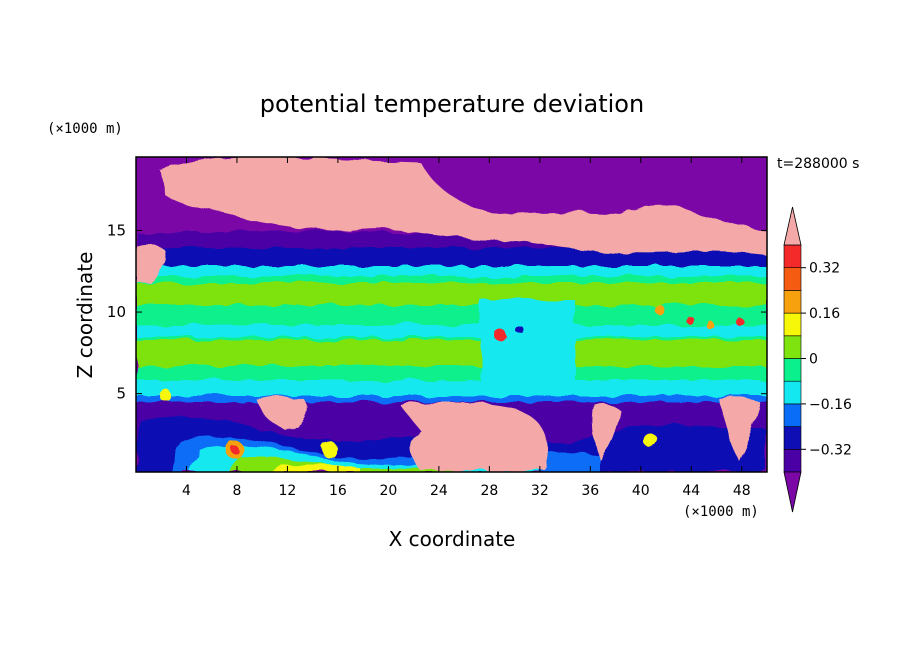 Image resolution: width=904 pixels, height=654 pixels. What do you see at coordinates (721, 512) in the screenshot?
I see `x-unit-label: (×1000 m)` at bounding box center [721, 512].